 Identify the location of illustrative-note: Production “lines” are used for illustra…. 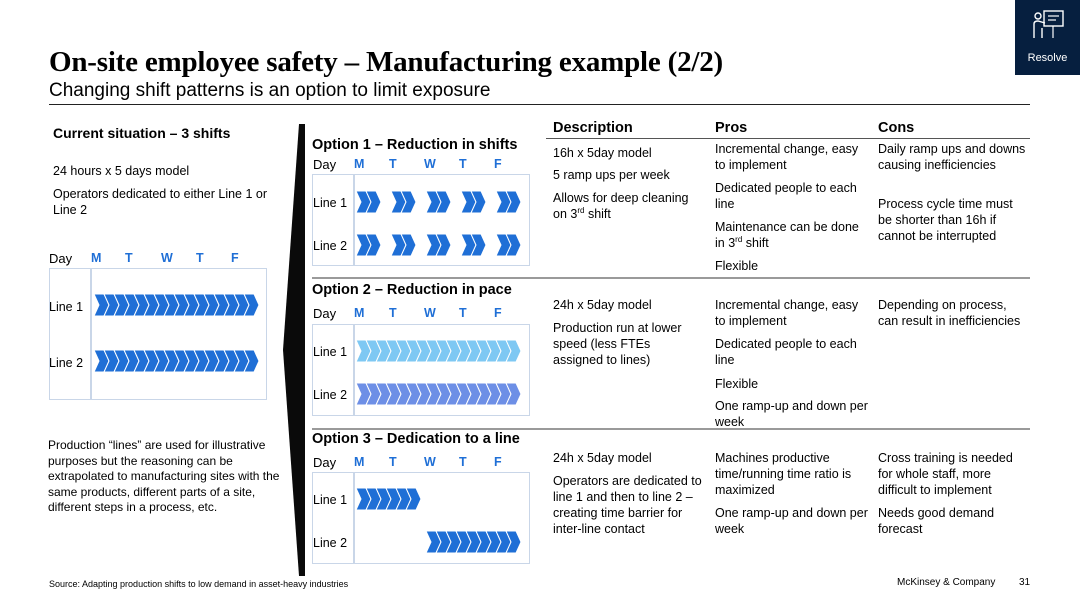
(164, 476).